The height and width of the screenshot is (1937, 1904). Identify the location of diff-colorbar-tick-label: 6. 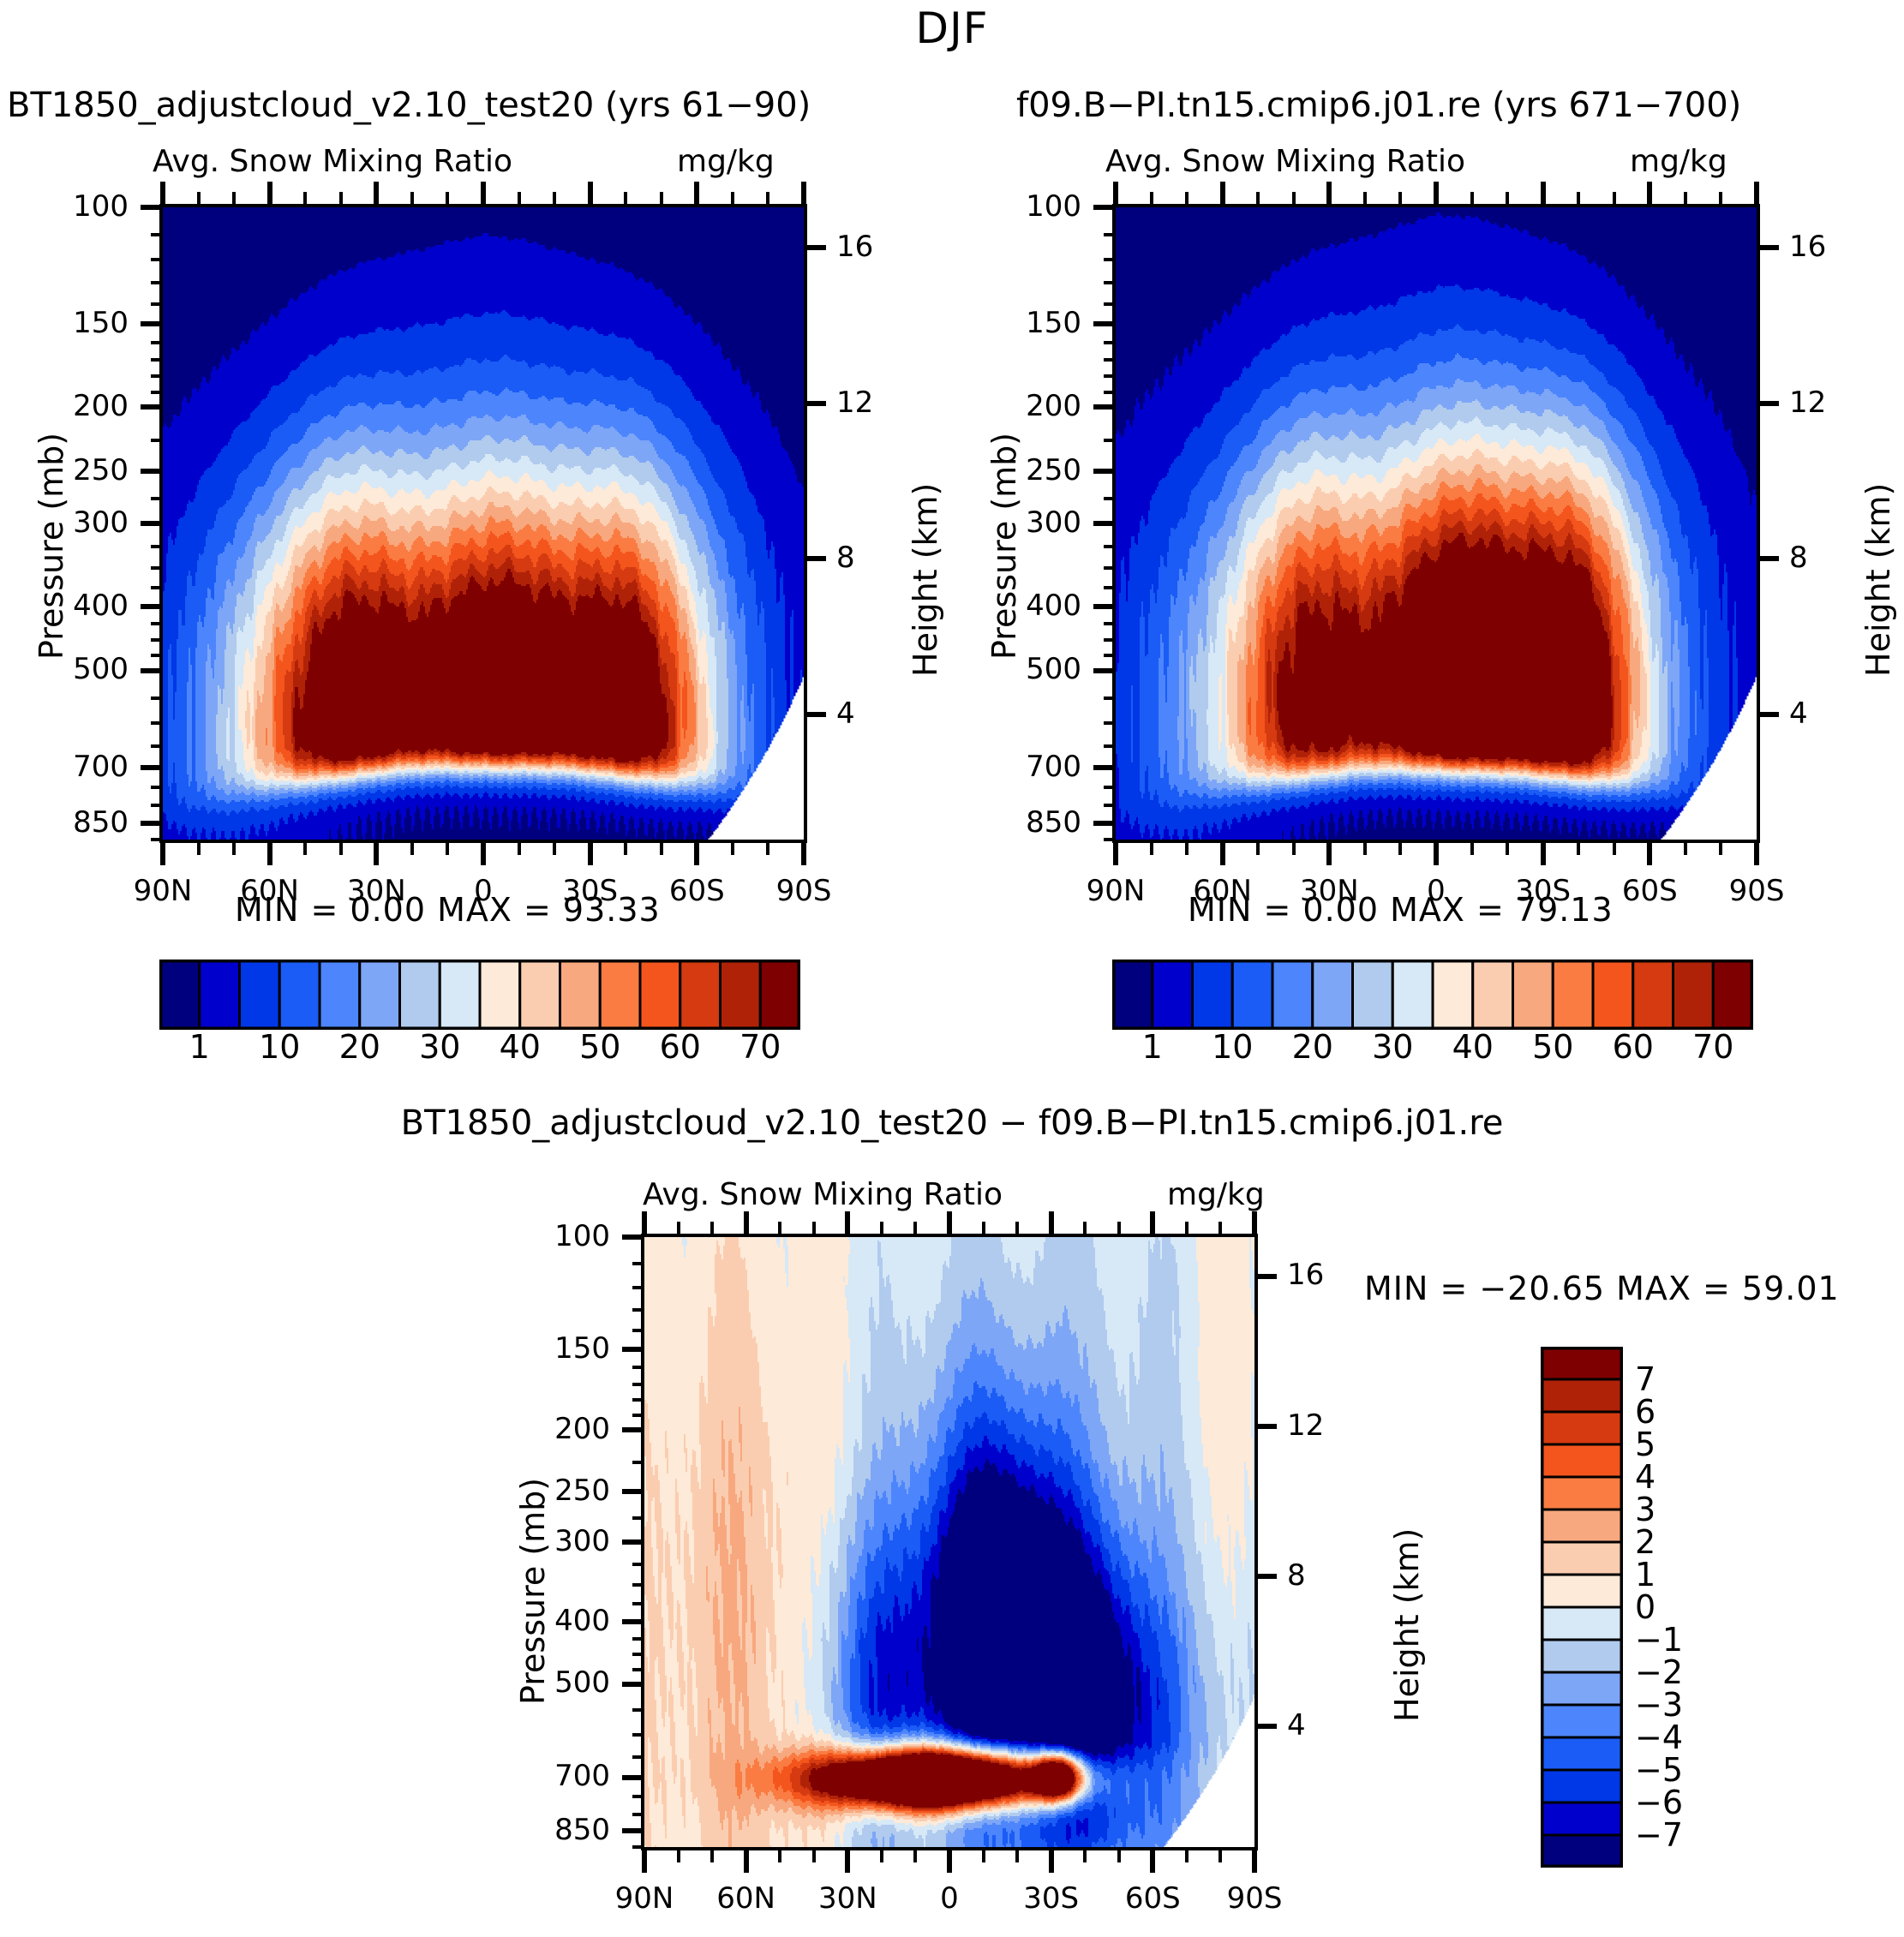
(1682, 1412).